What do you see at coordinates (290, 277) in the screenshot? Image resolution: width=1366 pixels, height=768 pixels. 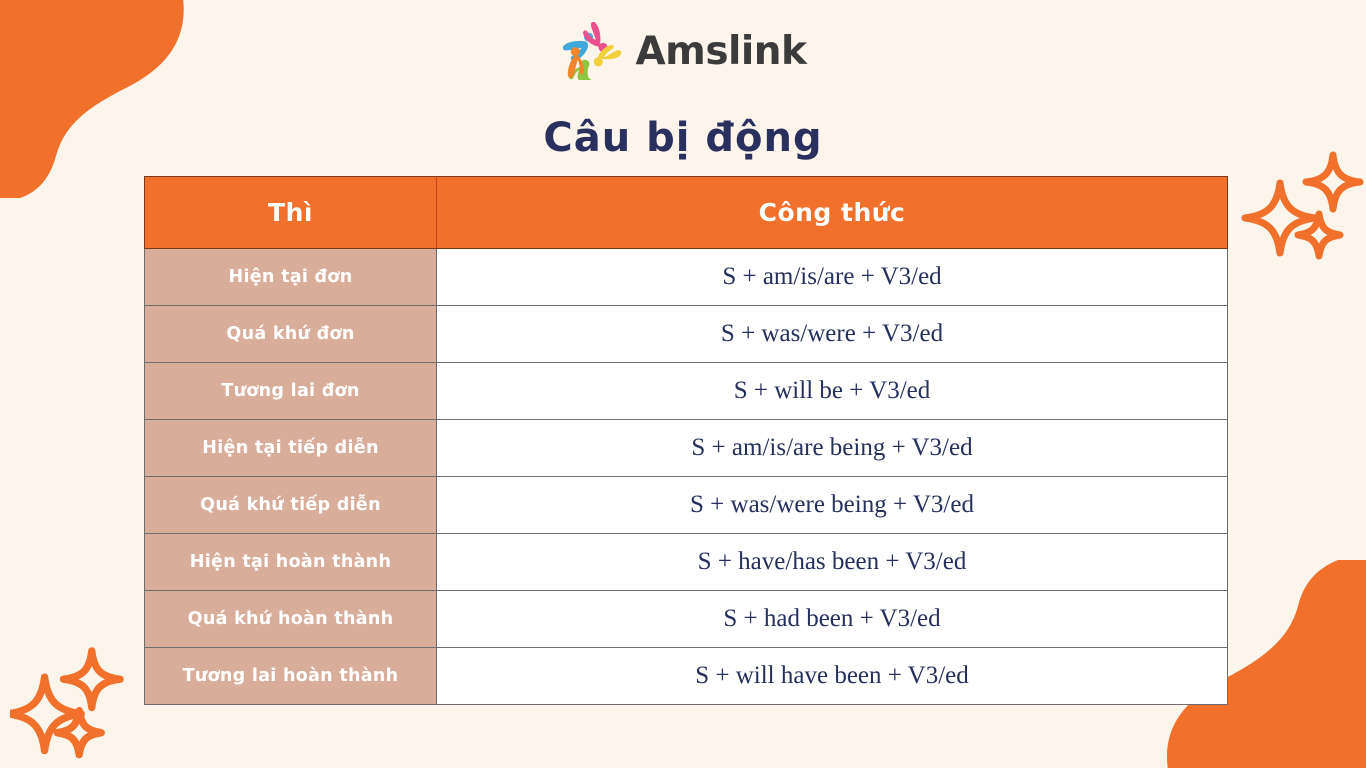 I see `tense-cell: Hiện tại đơn` at bounding box center [290, 277].